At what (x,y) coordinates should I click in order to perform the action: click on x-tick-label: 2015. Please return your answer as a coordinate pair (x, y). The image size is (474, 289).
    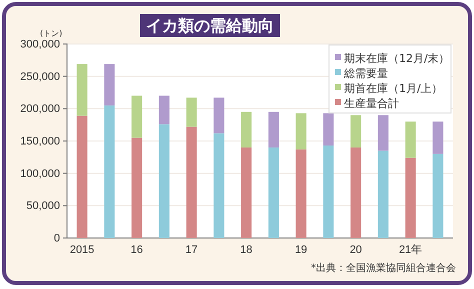
    Looking at the image, I should click on (82, 250).